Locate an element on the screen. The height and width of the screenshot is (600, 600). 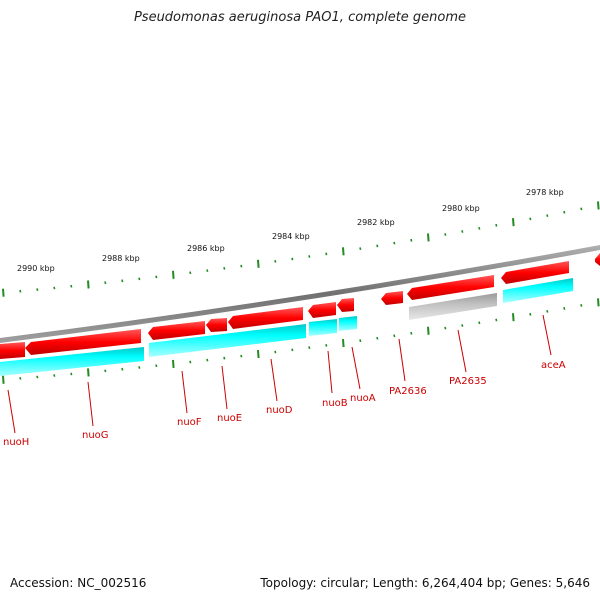
leader-PA2636 is located at coordinates (402, 360).